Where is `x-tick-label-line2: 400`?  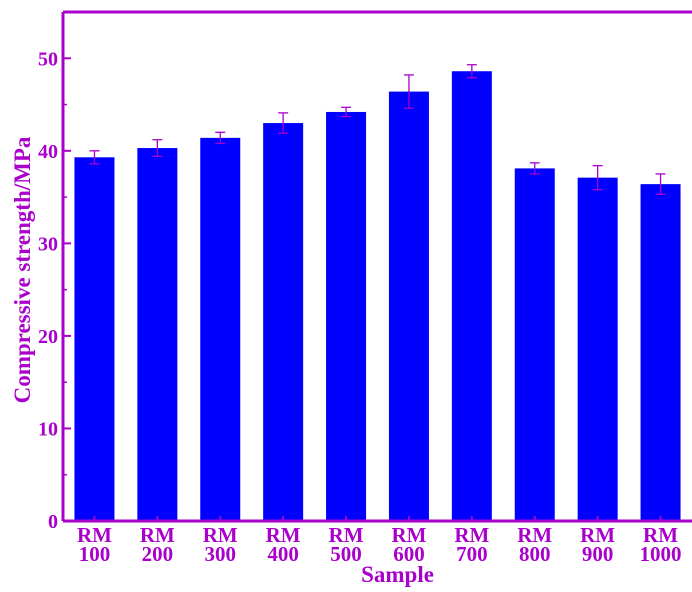 x-tick-label-line2: 400 is located at coordinates (283, 554).